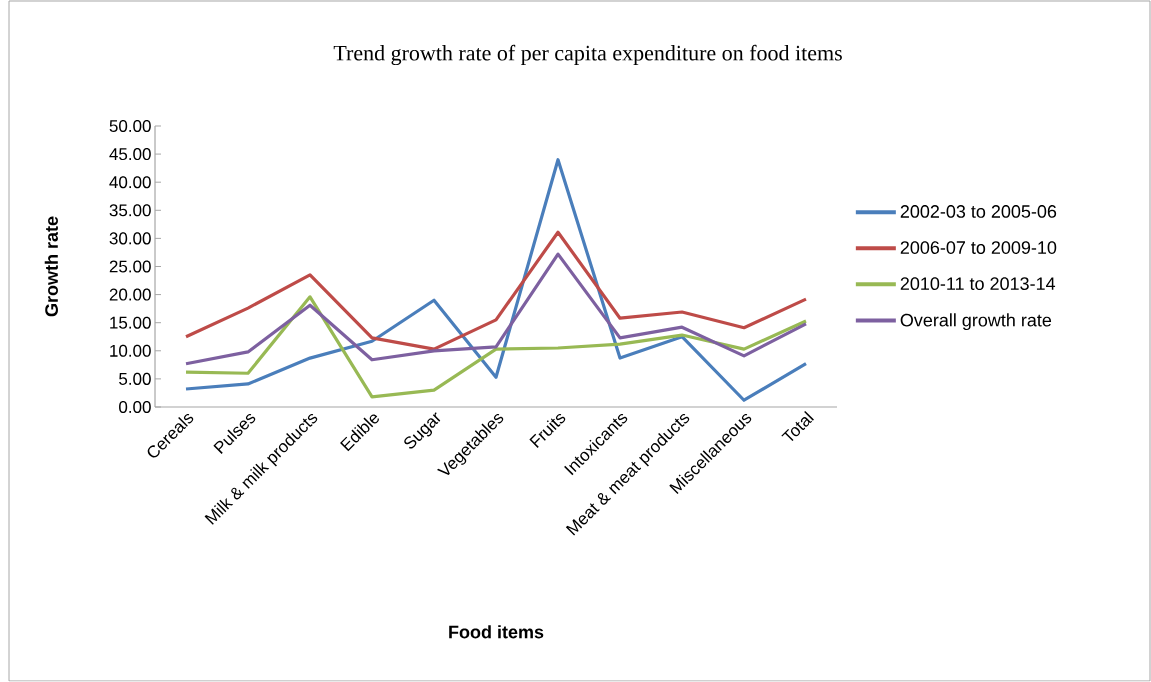  Describe the element at coordinates (130, 322) in the screenshot. I see `y-tick-label: 15.00` at that location.